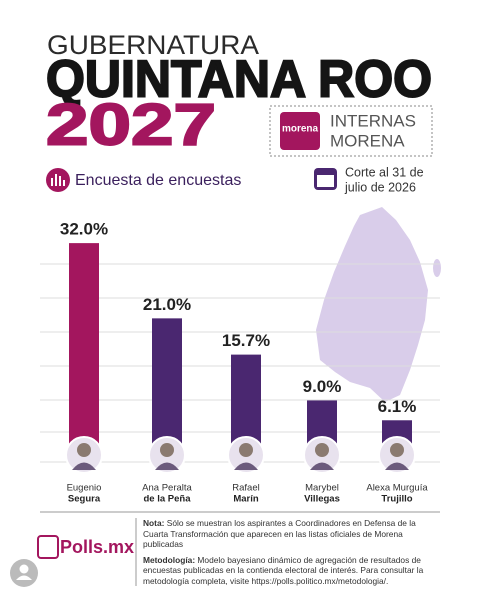 This screenshot has height=596, width=477. What do you see at coordinates (372, 304) in the screenshot?
I see `map` at bounding box center [372, 304].